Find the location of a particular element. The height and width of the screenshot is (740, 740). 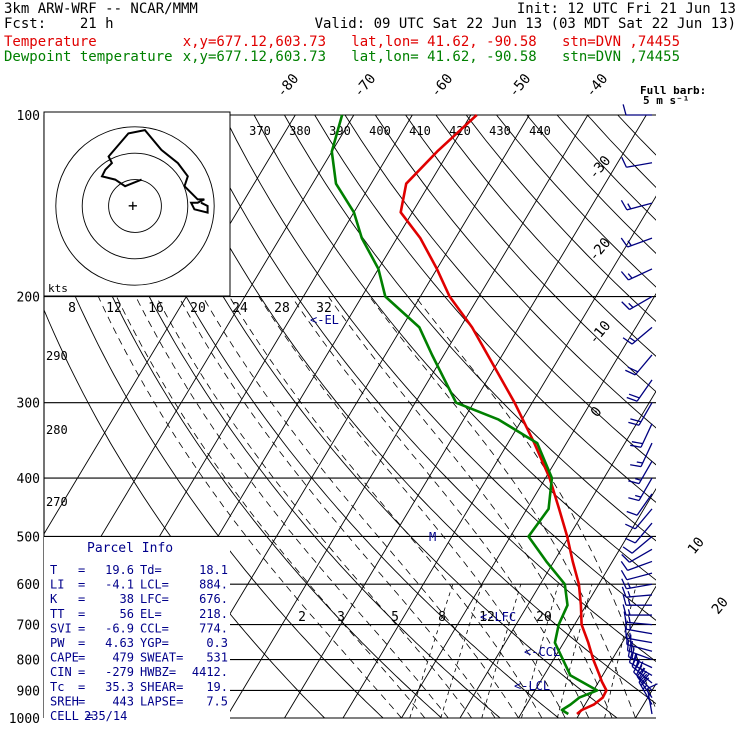

pressure-label: 600 is located at coordinates (28, 585).